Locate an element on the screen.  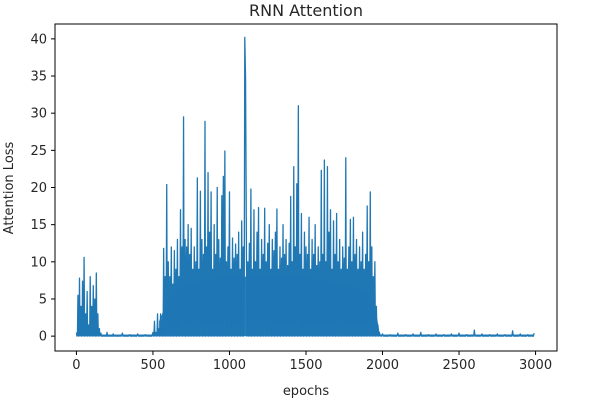
y-tick-label: 30 is located at coordinates (38, 114).